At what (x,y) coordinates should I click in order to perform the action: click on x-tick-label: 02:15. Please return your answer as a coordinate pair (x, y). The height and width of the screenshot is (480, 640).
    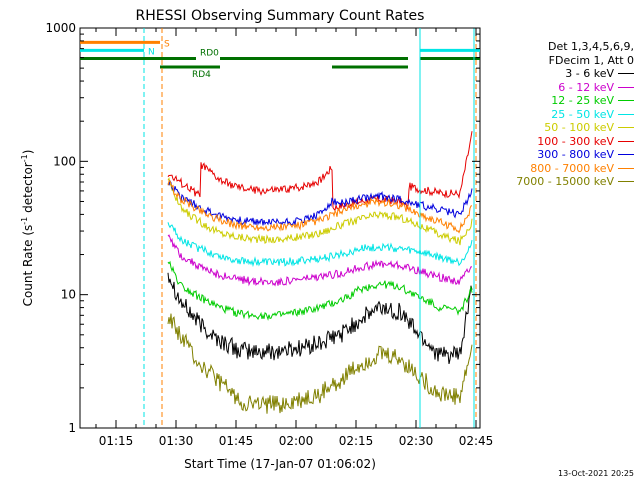
    Looking at the image, I should click on (356, 441).